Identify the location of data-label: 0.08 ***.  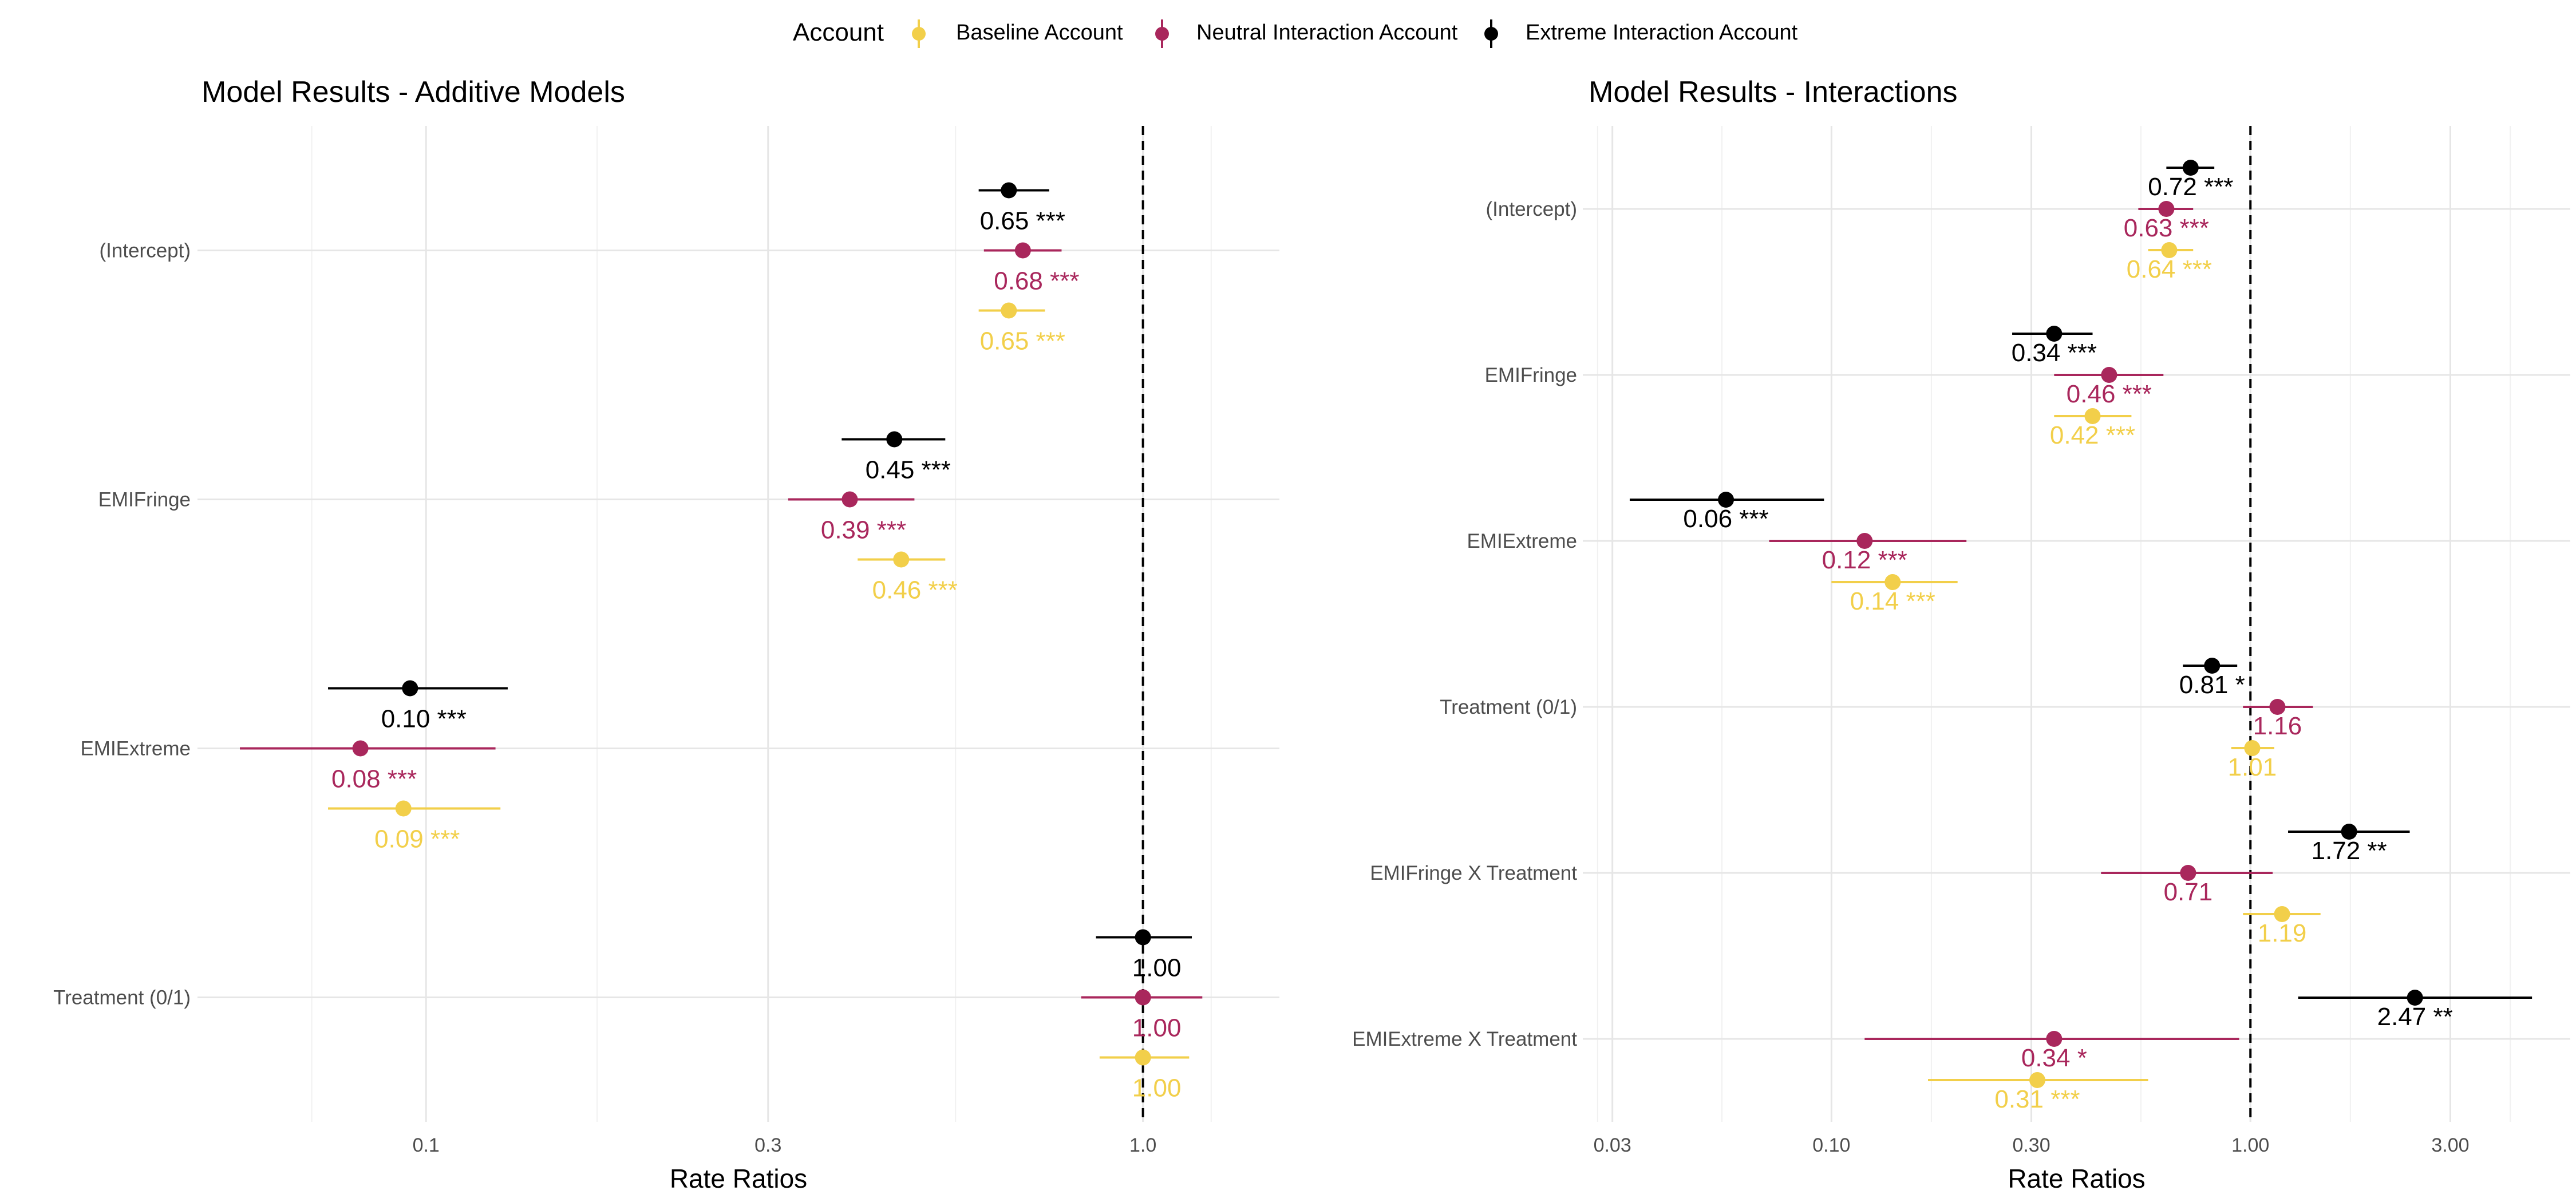
(374, 779).